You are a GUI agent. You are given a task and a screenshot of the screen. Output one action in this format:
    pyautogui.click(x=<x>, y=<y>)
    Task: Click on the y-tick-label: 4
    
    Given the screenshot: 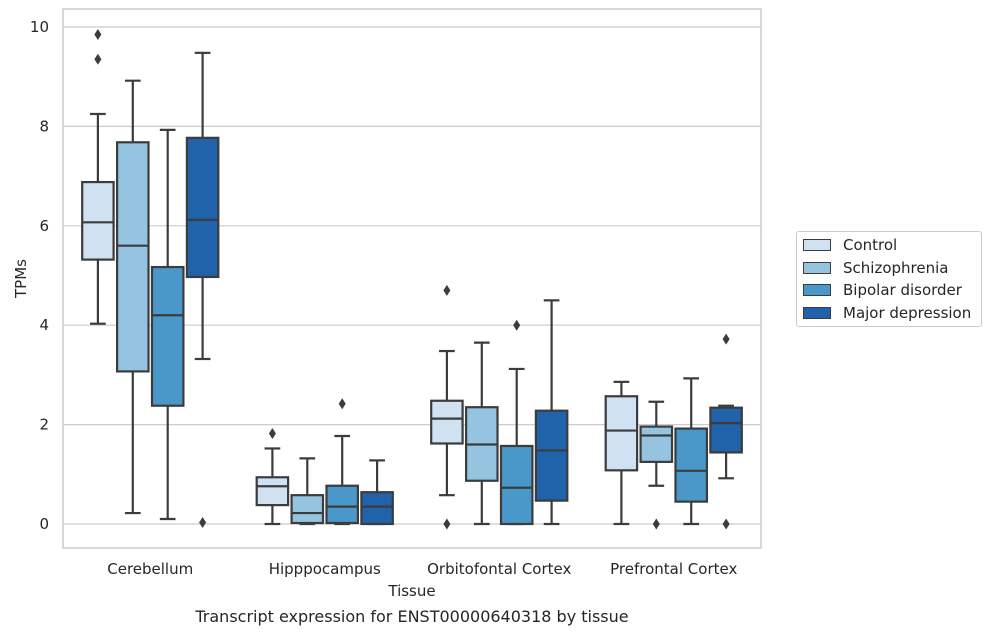 What is the action you would take?
    pyautogui.click(x=44, y=325)
    